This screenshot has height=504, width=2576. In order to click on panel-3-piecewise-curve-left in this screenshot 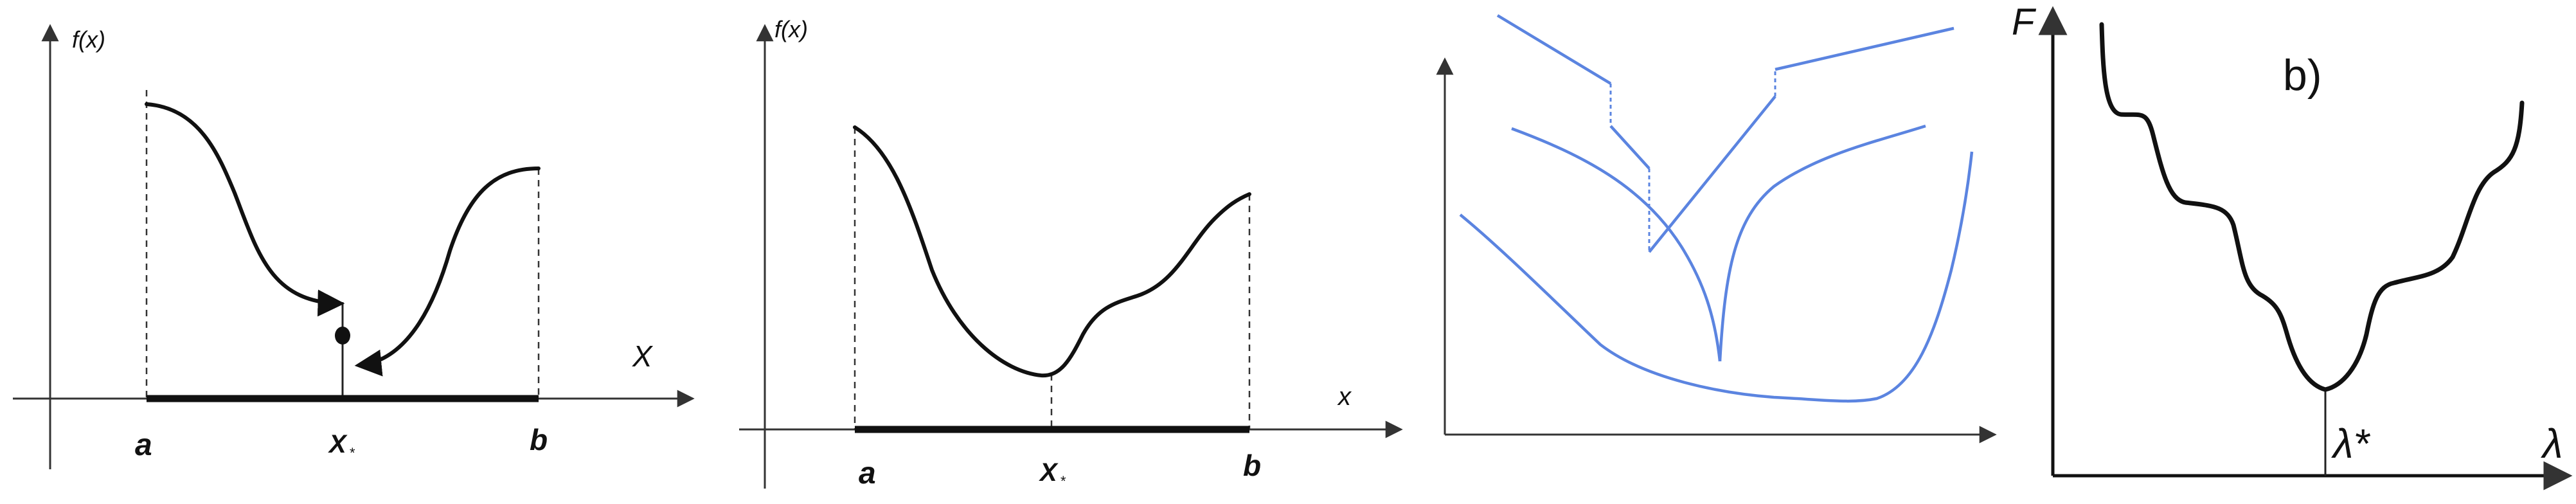, I will do `click(1554, 50)`.